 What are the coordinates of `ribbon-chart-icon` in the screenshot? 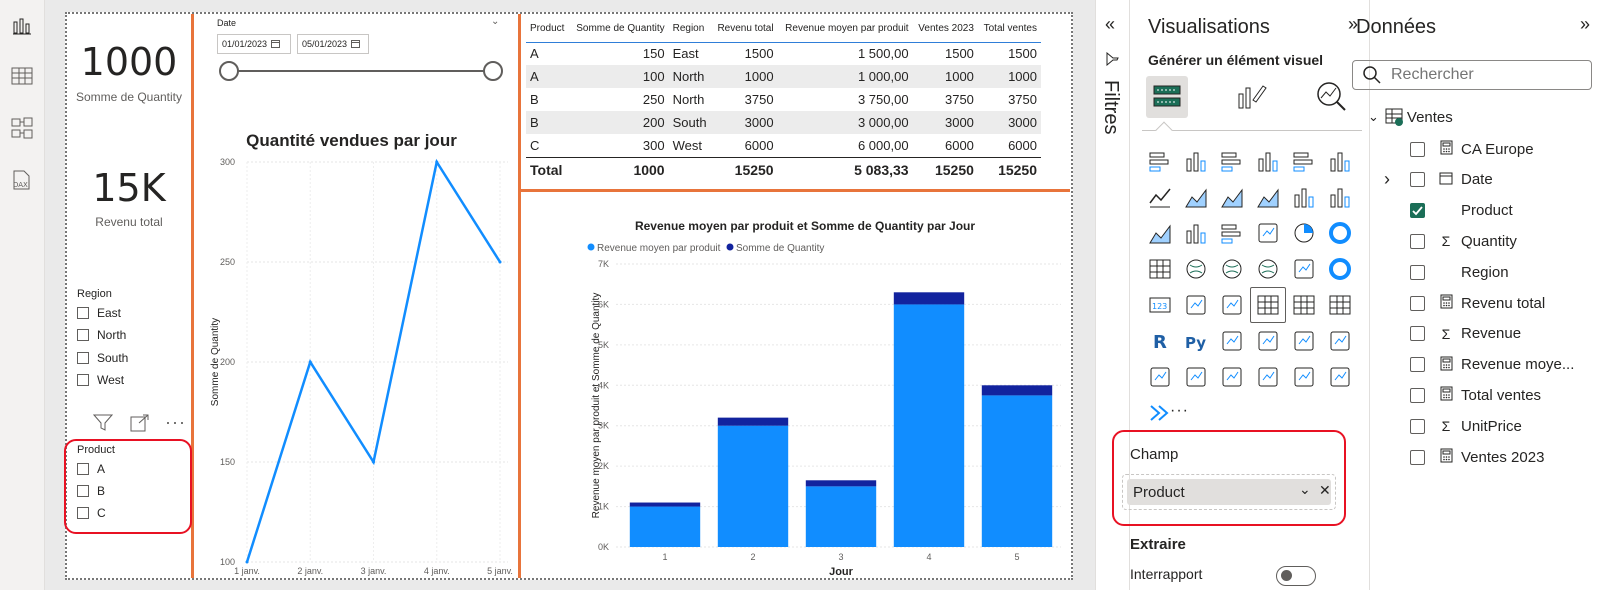 It's located at (1160, 233).